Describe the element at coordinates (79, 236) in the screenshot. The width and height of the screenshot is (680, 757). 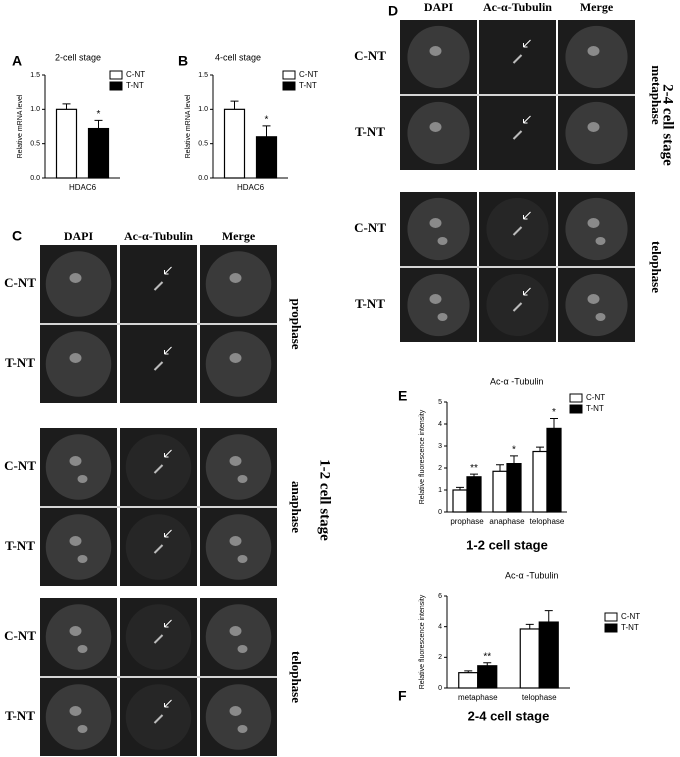
I see `column-header: DAPI` at that location.